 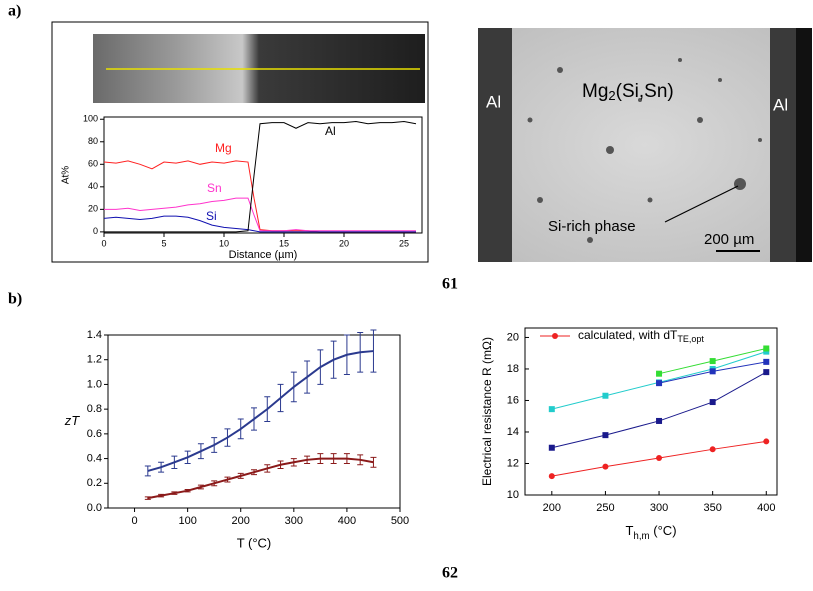 What do you see at coordinates (513, 495) in the screenshot?
I see `y-tick-label: 10` at bounding box center [513, 495].